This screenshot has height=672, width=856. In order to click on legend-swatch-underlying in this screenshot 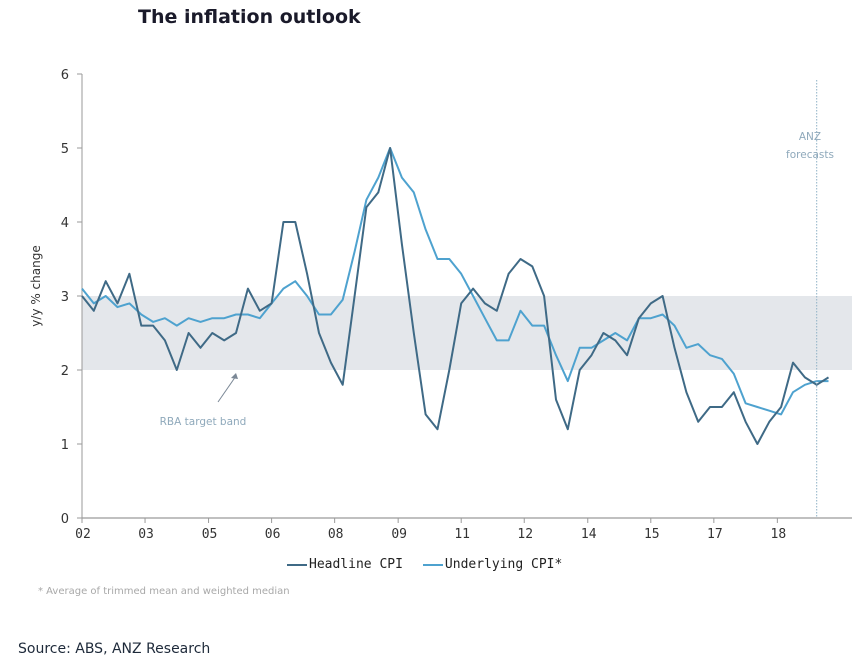, I will do `click(432, 564)`.